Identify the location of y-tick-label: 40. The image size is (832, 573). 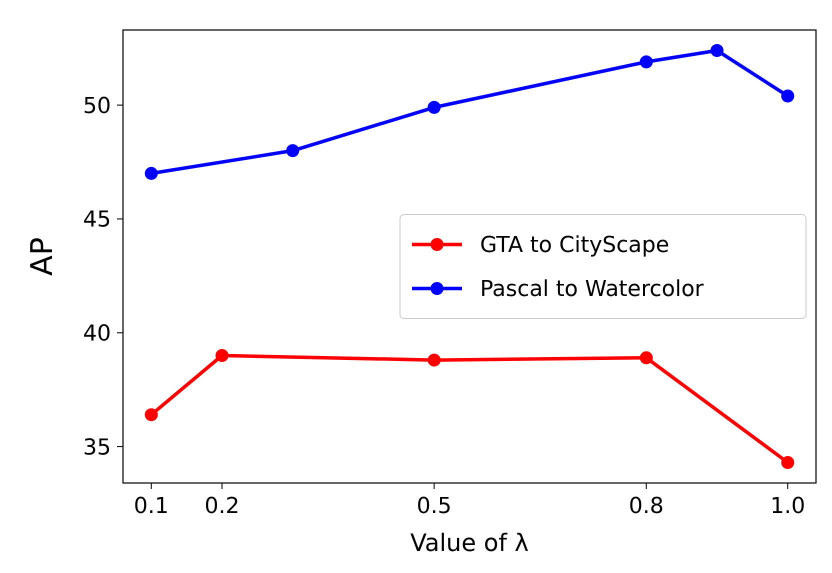
(97, 333).